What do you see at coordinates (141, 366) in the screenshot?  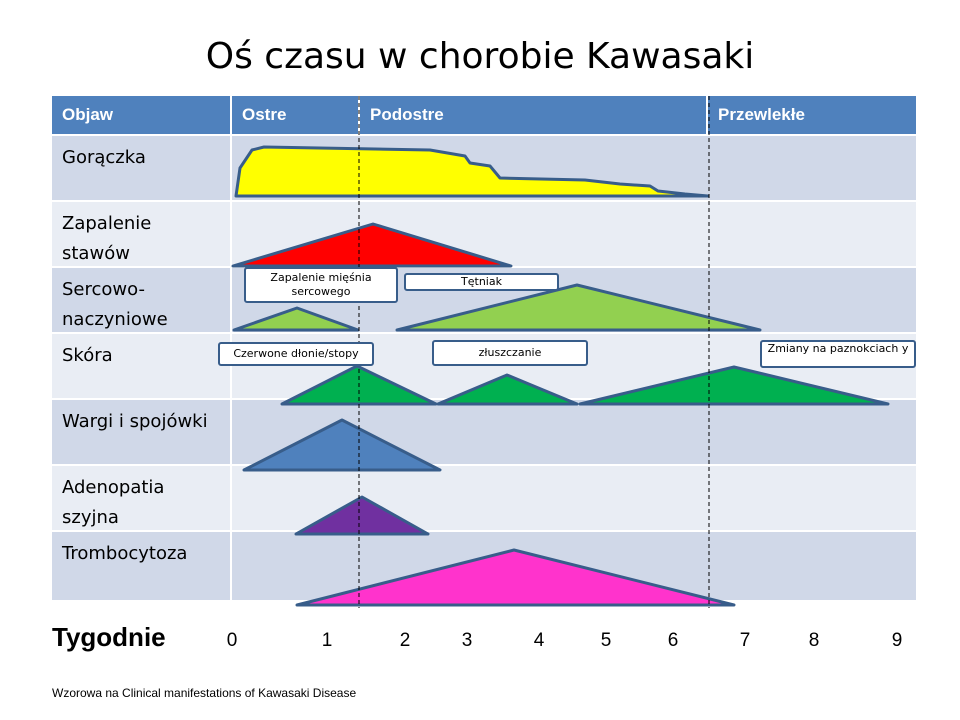 I see `row-label-skin: Skóra` at bounding box center [141, 366].